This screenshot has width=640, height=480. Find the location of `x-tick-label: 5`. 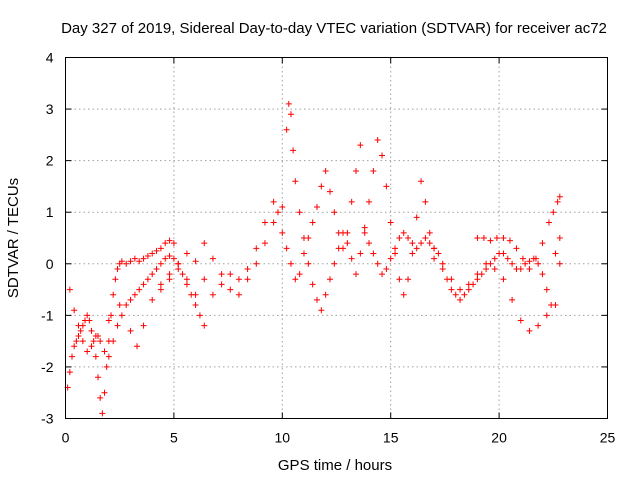

x-tick-label: 5 is located at coordinates (174, 438).